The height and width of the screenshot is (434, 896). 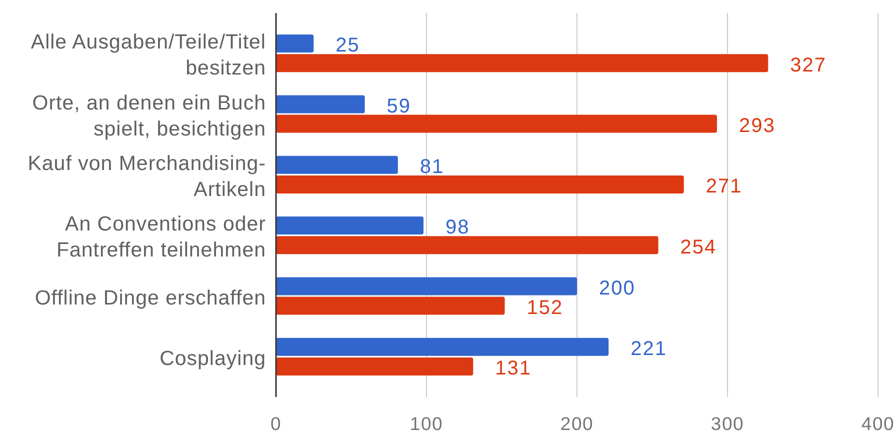 I want to click on data-label: 271, so click(x=724, y=187).